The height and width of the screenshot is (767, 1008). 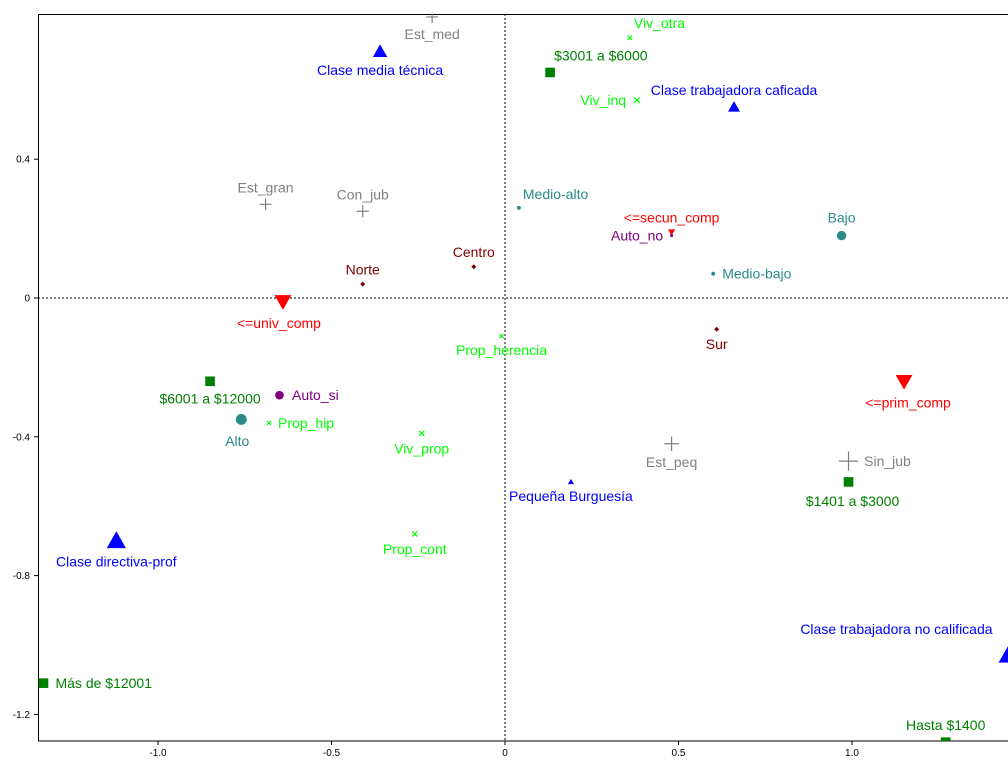 I want to click on data-point-label: Medio-alto, so click(x=556, y=194).